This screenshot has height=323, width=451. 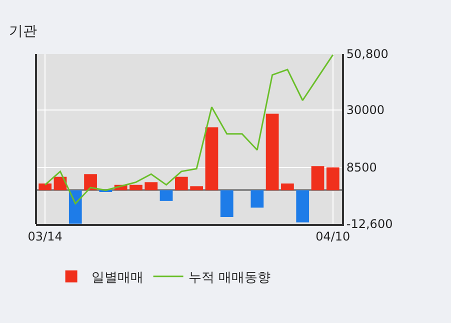 What do you see at coordinates (365, 109) in the screenshot?
I see `y-tick-label: 30000` at bounding box center [365, 109].